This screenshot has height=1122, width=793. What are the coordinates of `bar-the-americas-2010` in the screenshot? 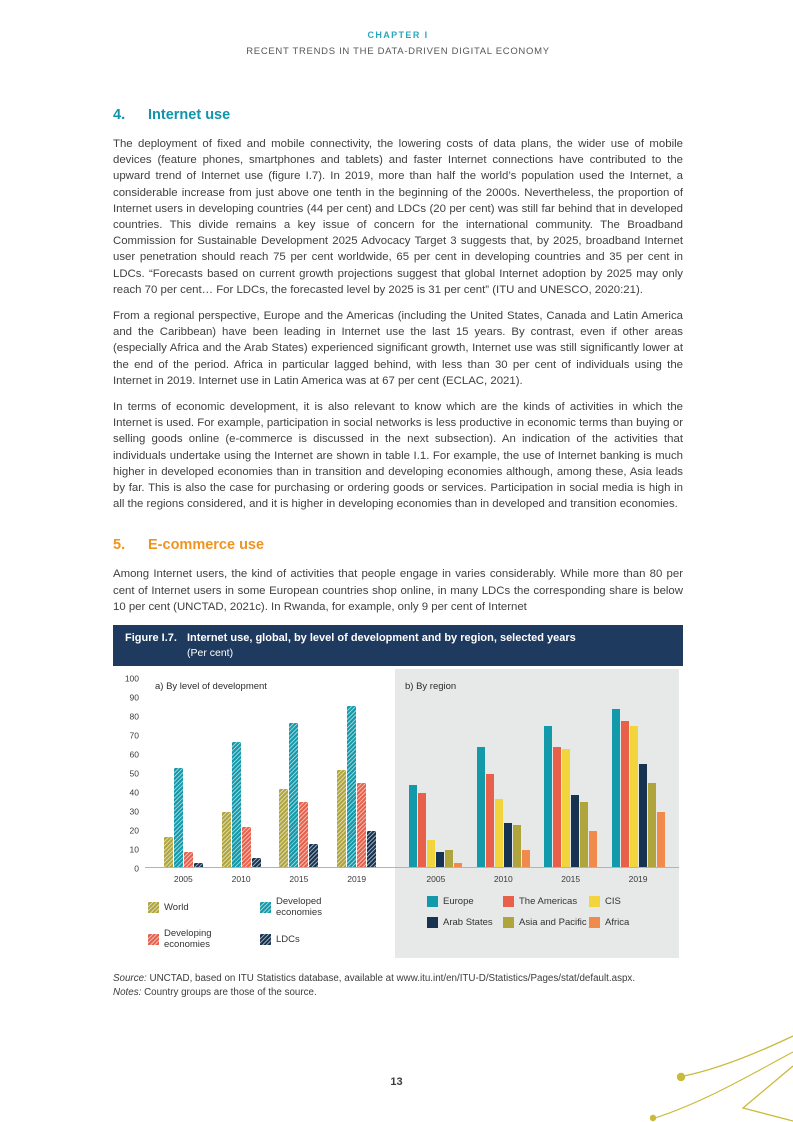 It's located at (489, 820).